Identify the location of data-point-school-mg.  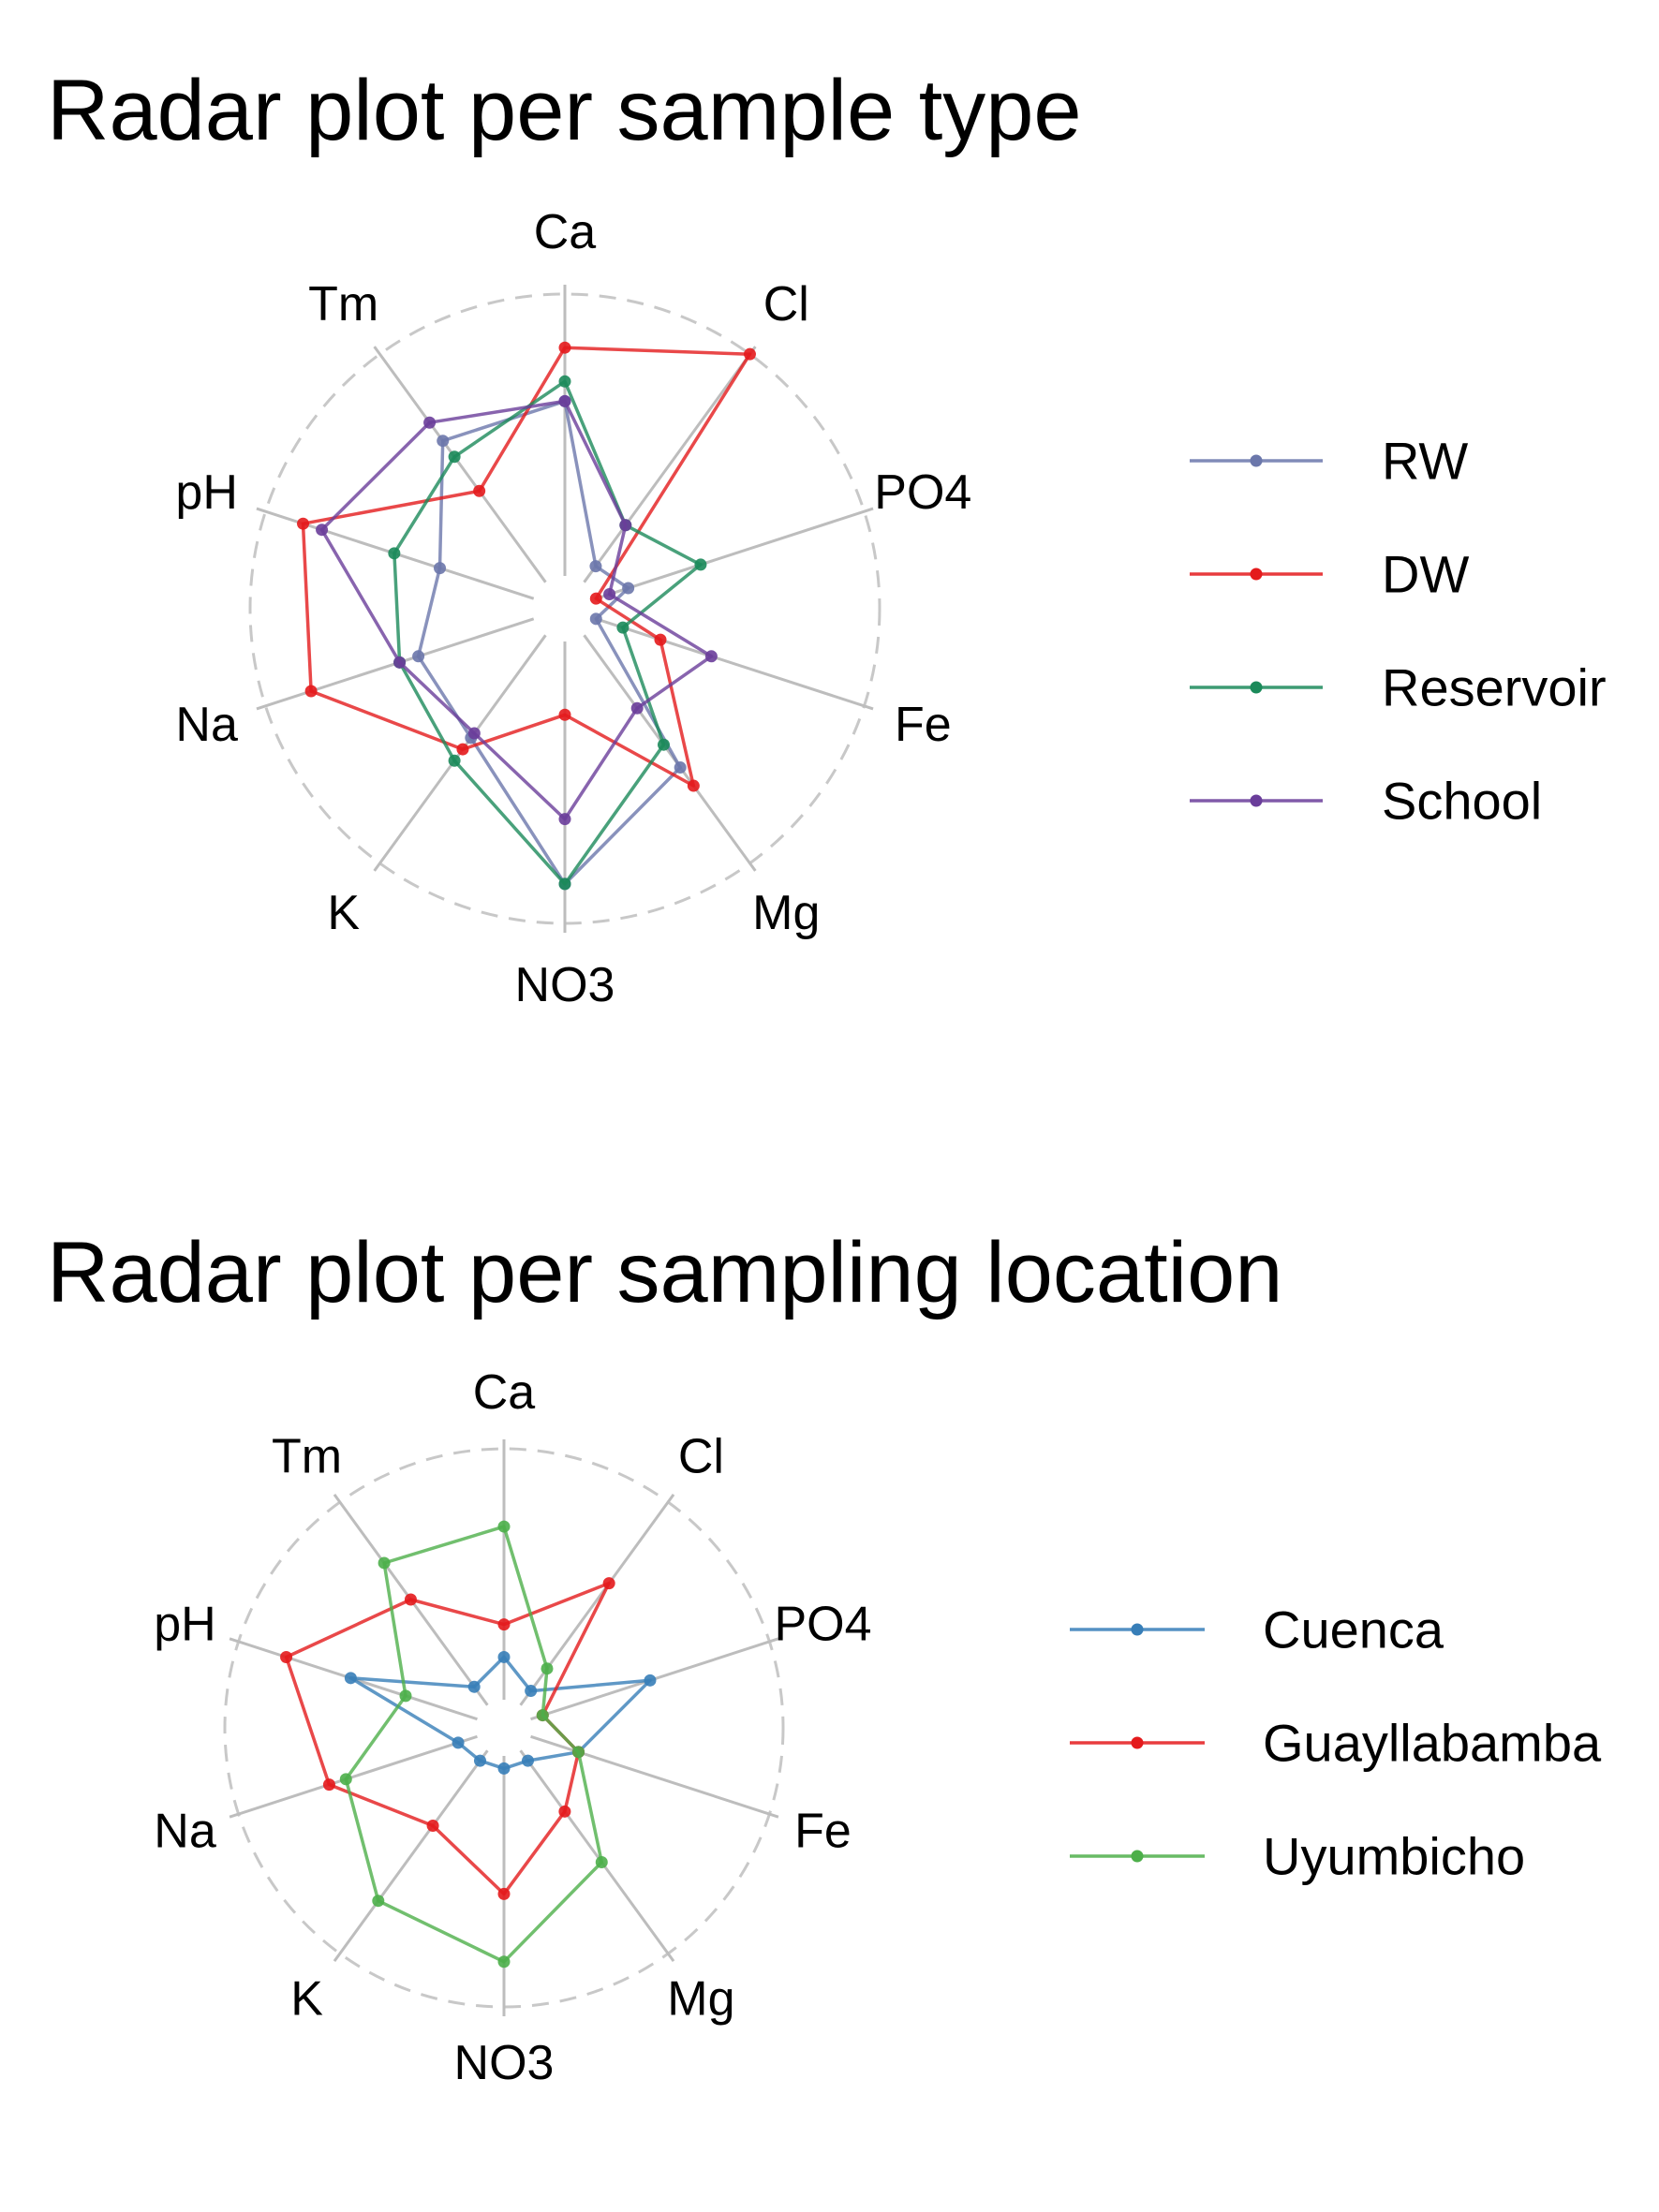
(637, 708).